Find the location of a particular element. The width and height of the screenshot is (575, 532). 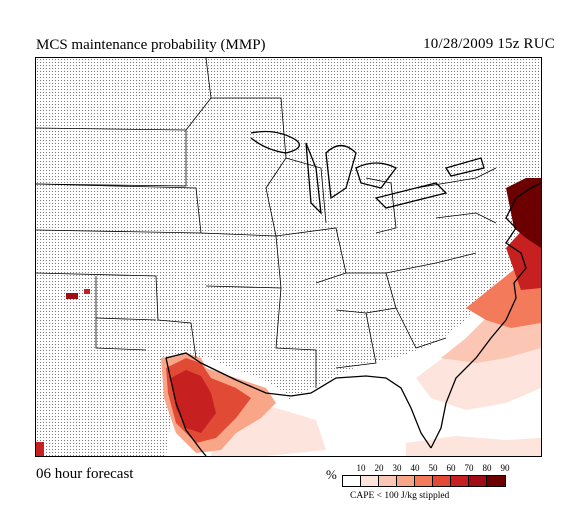

prob-area-mexico-edge is located at coordinates (40, 449).